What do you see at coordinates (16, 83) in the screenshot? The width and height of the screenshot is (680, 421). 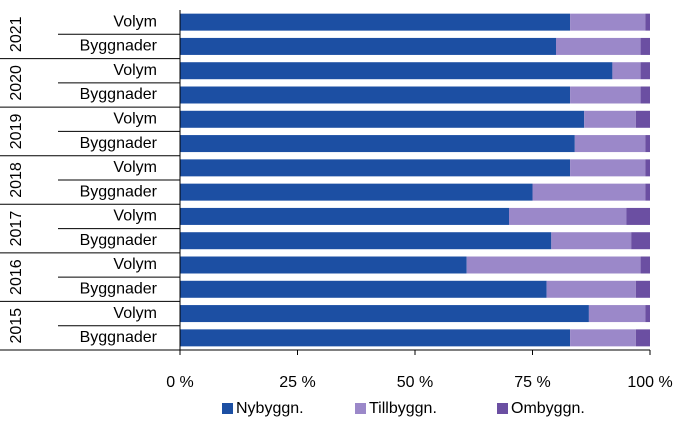 I see `group-label: 2020` at bounding box center [16, 83].